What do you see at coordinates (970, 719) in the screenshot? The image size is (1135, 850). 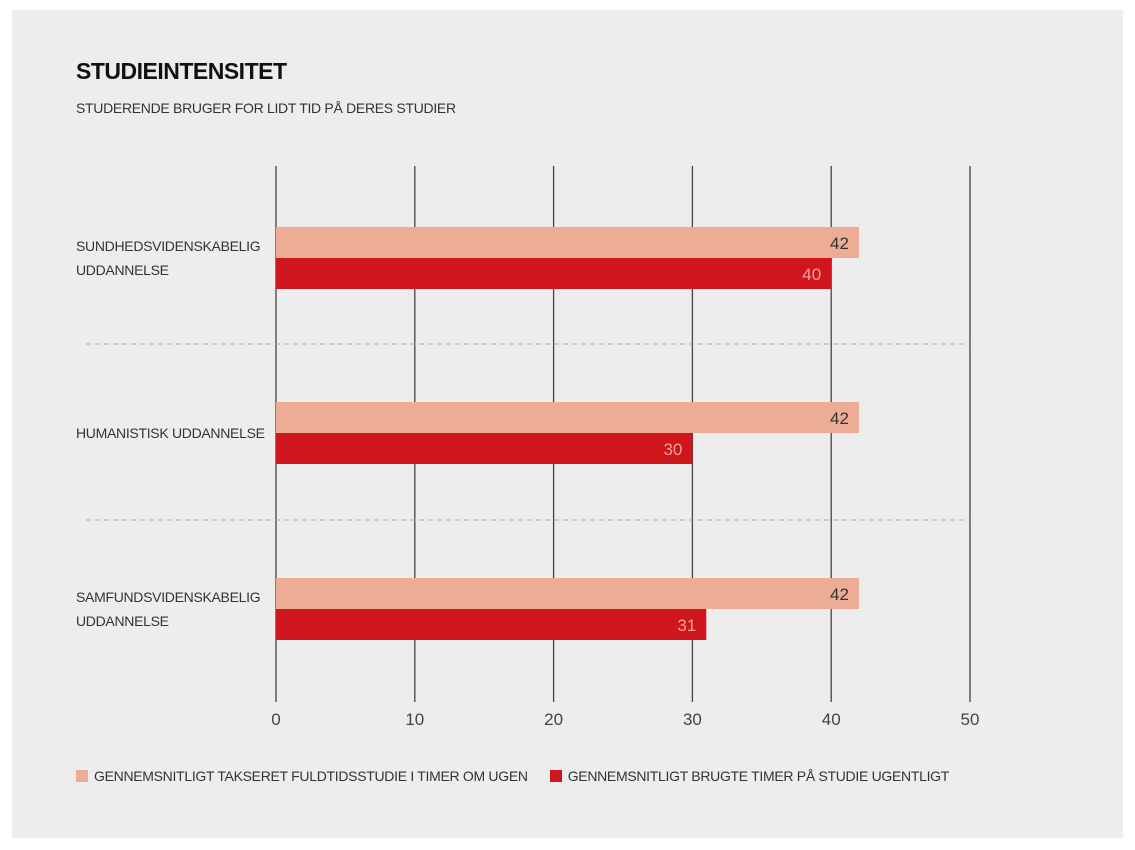 I see `x-tick-label: 50` at bounding box center [970, 719].